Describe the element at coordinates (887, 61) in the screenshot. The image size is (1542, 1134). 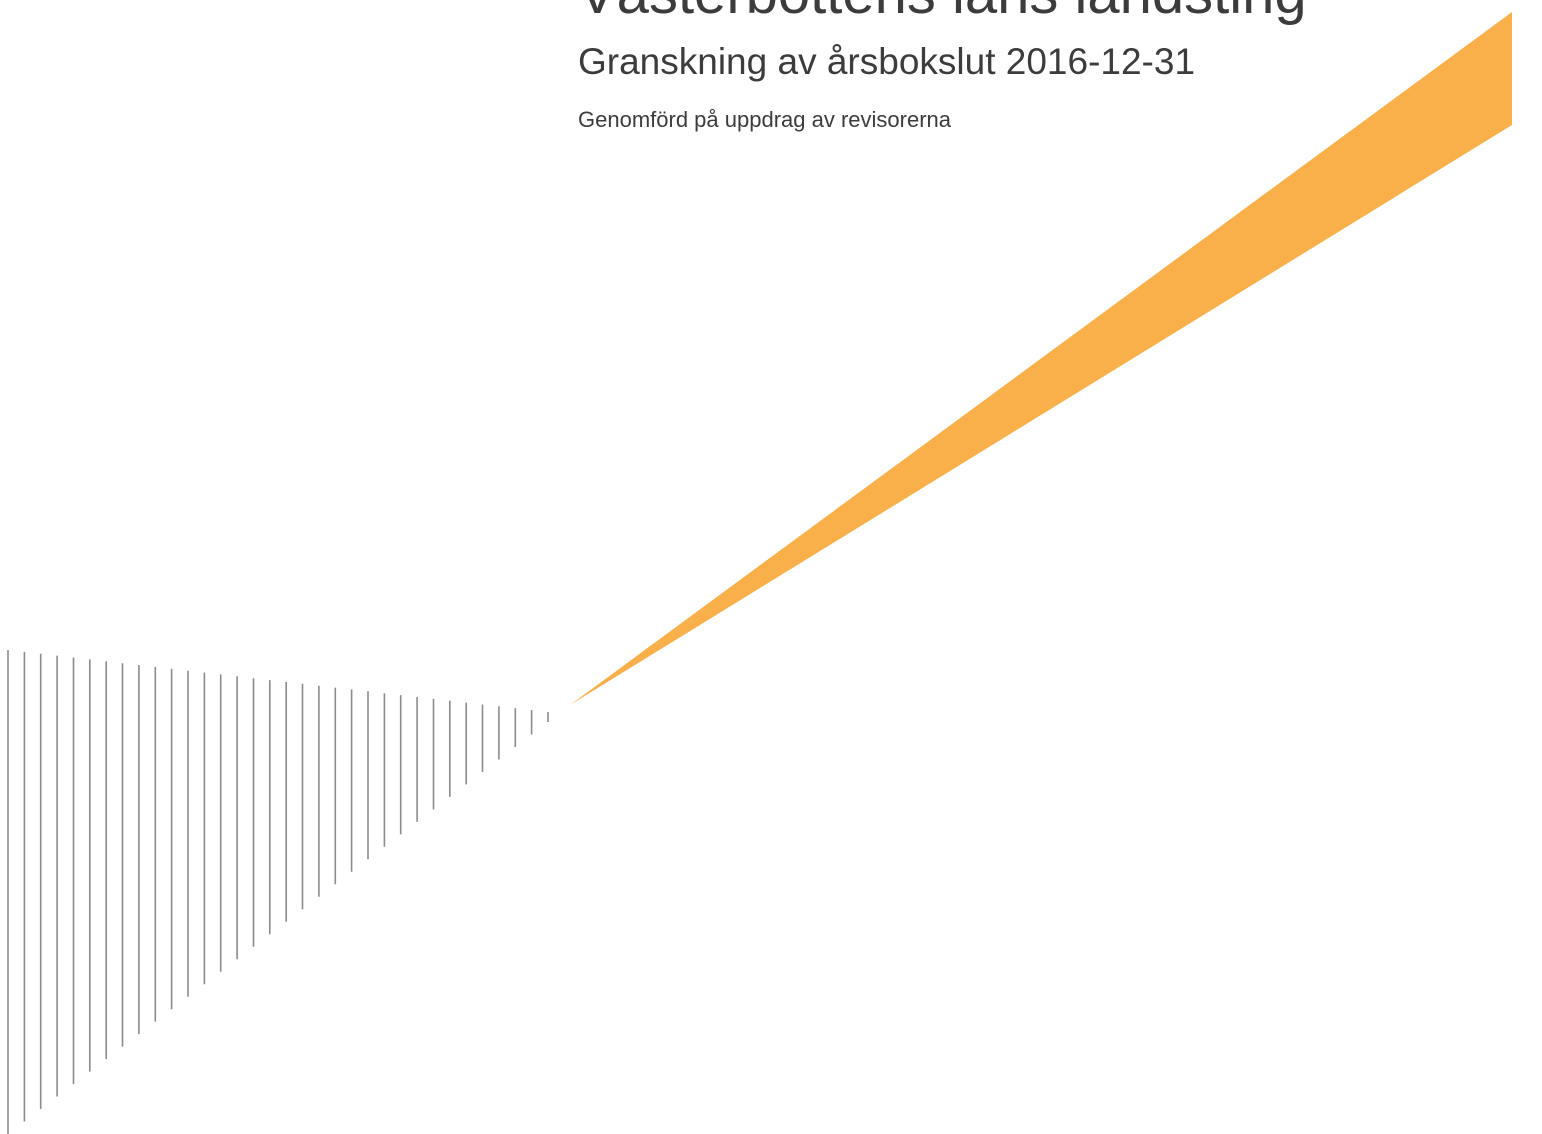
I see `page-subtitle: Granskning av årsbokslut 2016-12-31` at that location.